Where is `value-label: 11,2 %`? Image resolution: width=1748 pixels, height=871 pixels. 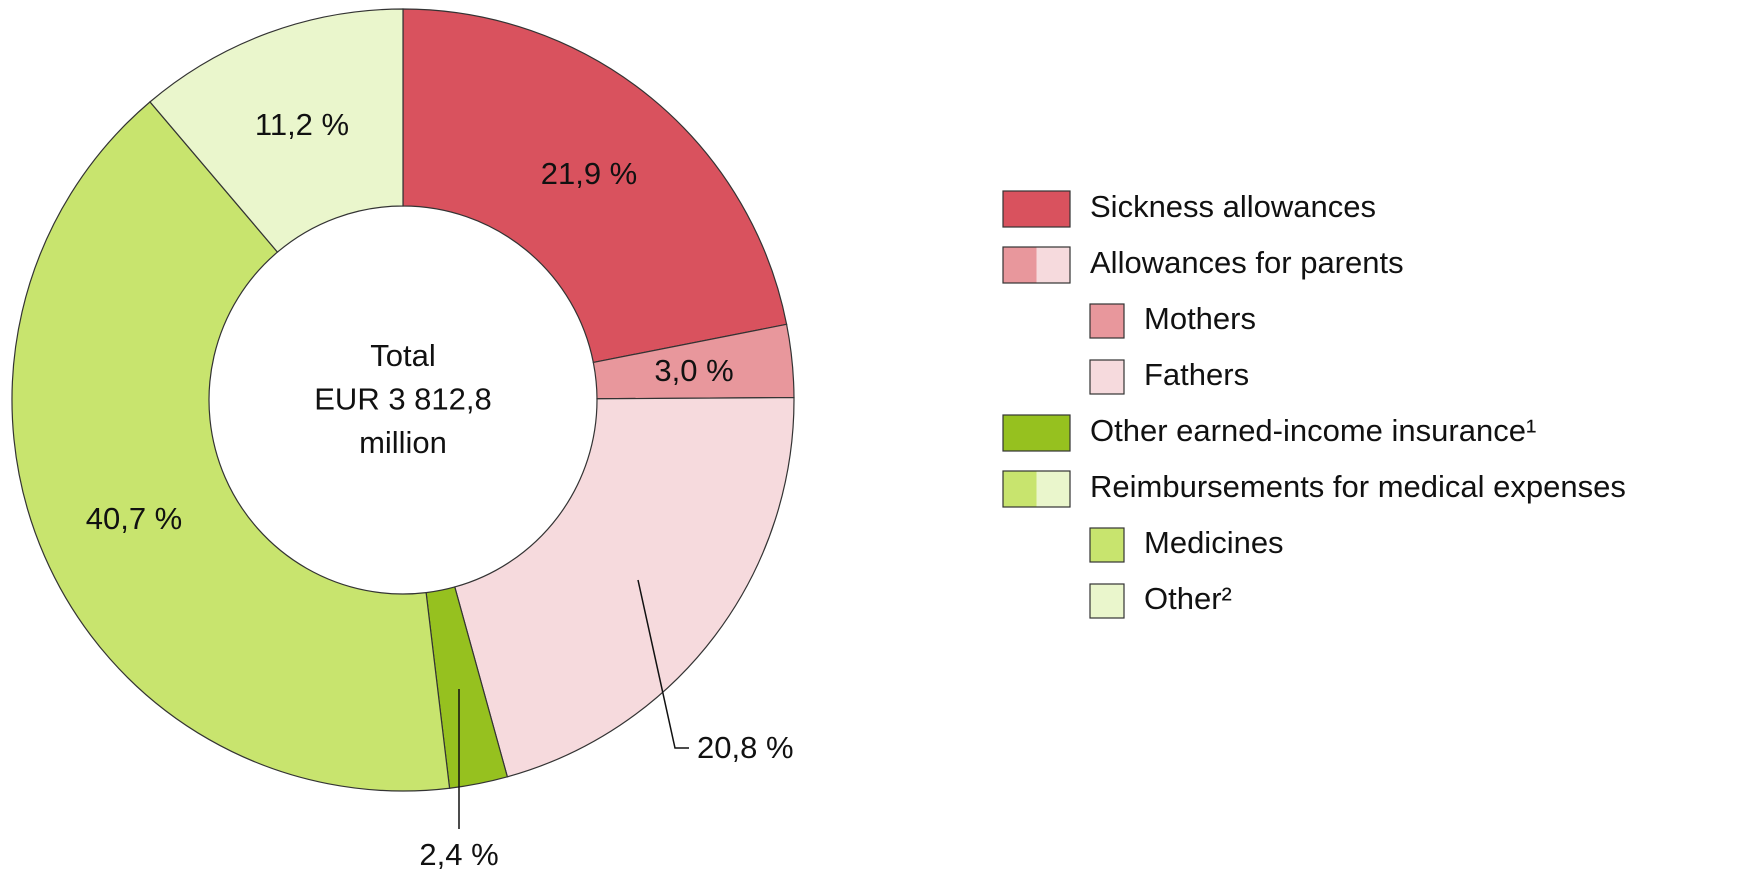
value-label: 11,2 % is located at coordinates (302, 124).